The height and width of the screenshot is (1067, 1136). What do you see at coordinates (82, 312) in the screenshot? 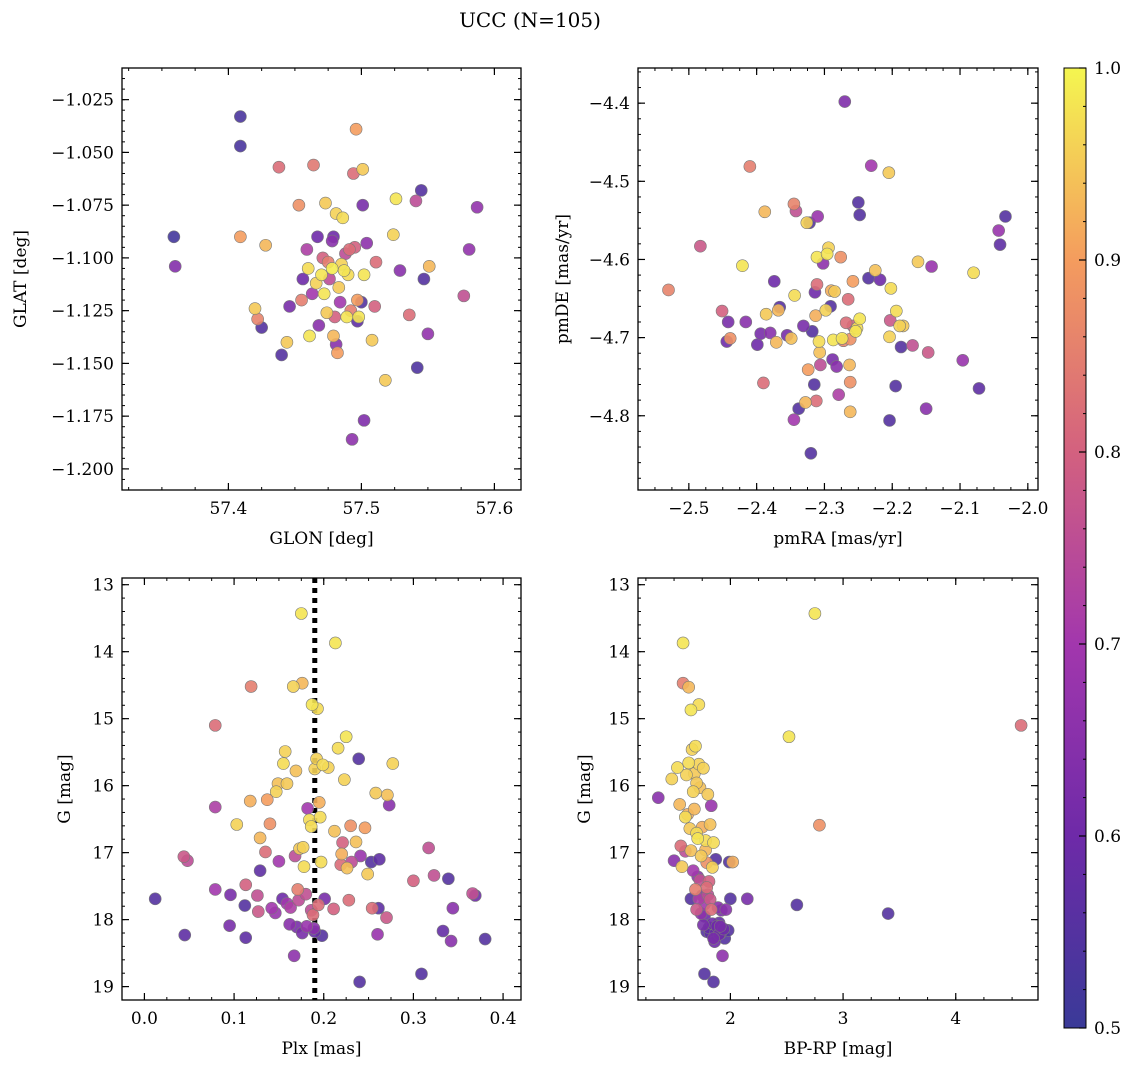
I see `y-tick-label: −1.125` at bounding box center [82, 312].